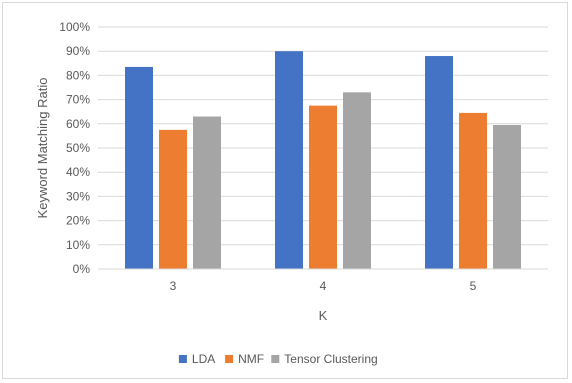  What do you see at coordinates (78, 100) in the screenshot?
I see `y-tick-label: 70%` at bounding box center [78, 100].